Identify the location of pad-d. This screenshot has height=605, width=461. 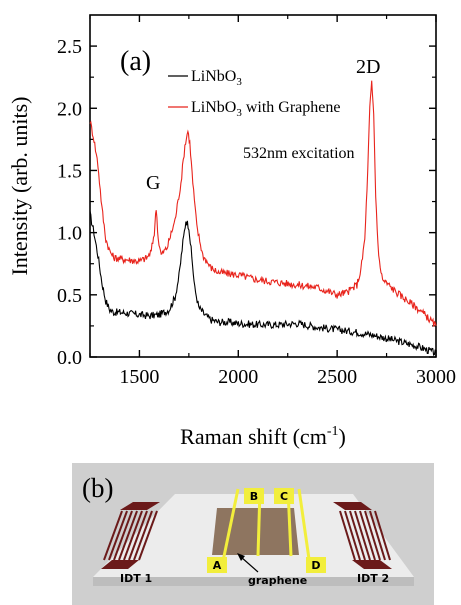
(316, 565).